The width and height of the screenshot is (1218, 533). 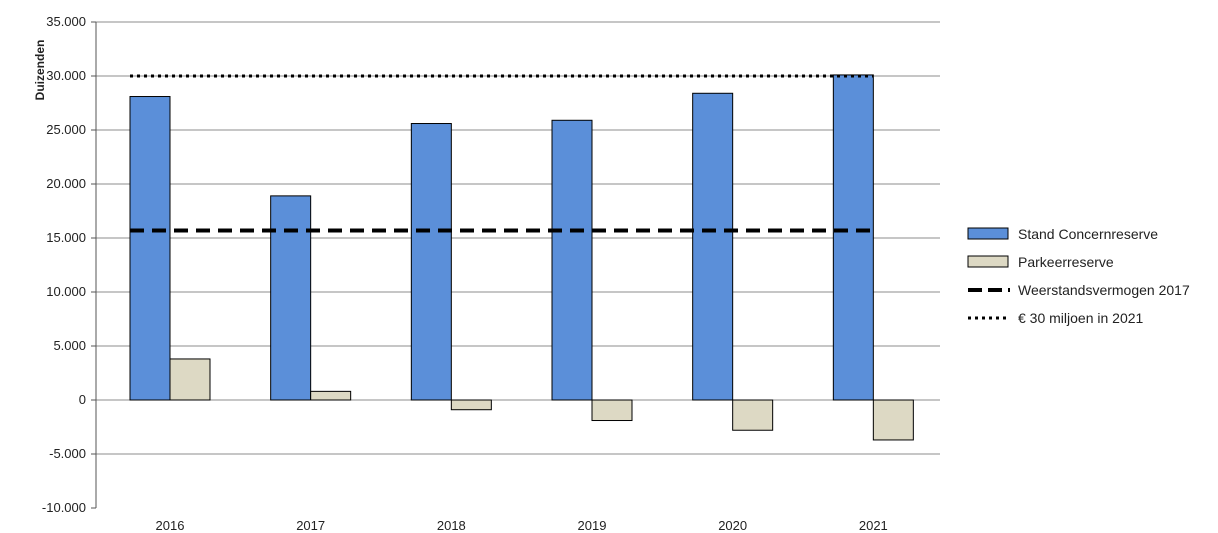 I want to click on y-tick-label: 25.000, so click(x=66, y=129).